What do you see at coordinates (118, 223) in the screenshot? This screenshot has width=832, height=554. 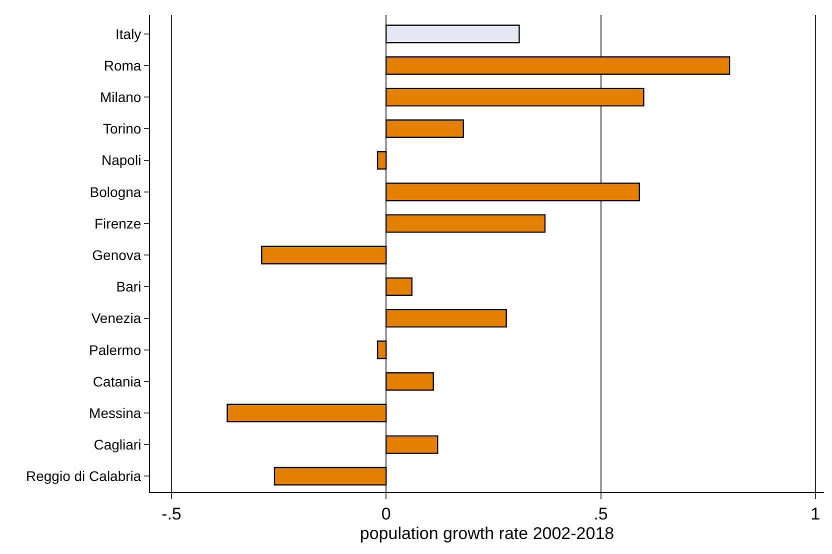 I see `y-tick-label: Firenze` at bounding box center [118, 223].